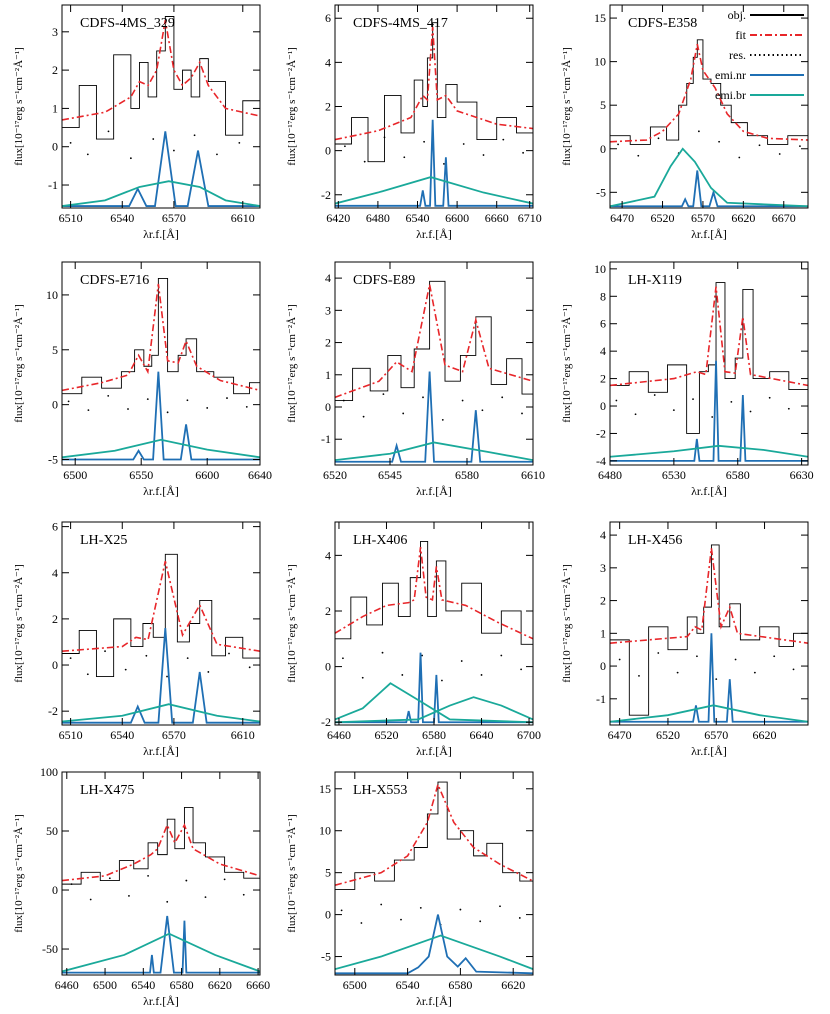  I want to click on panel-title: CDFS-E358, so click(662, 23).